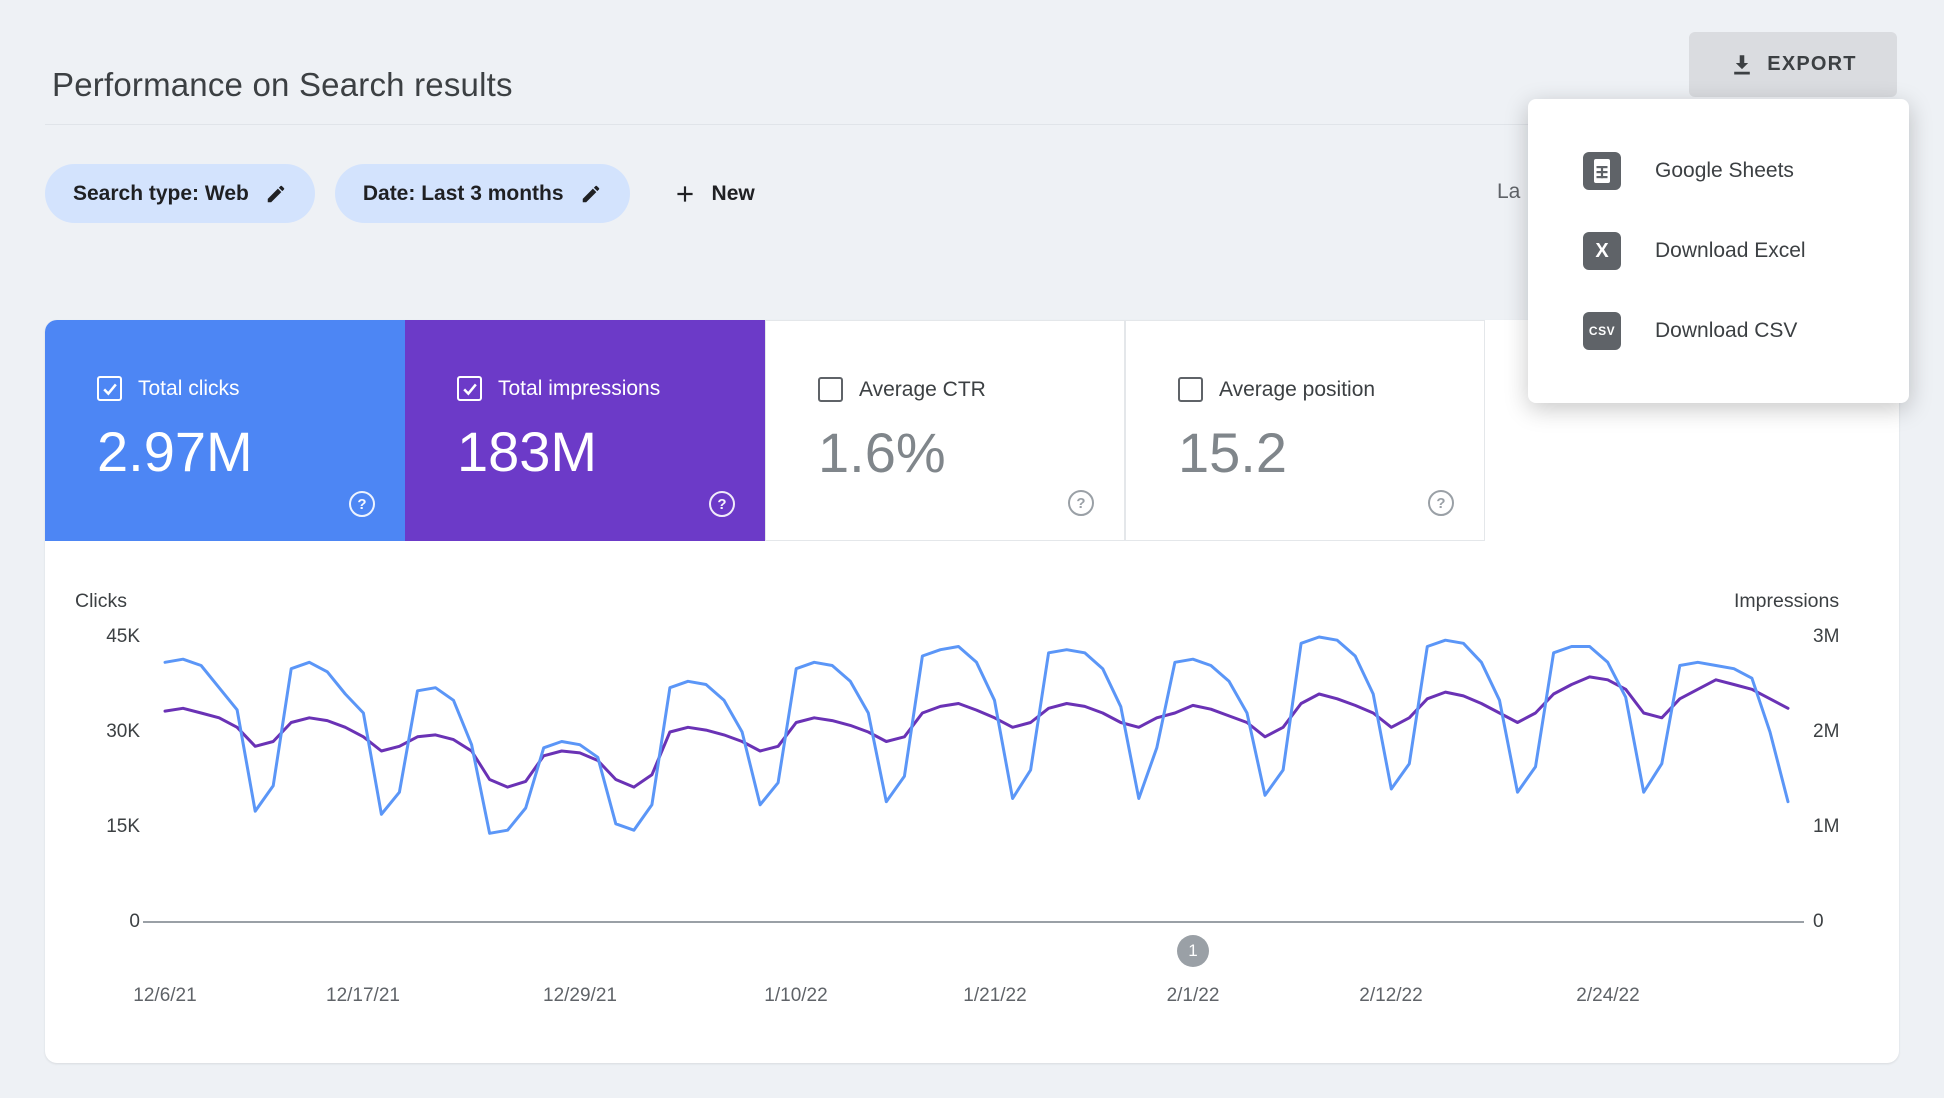 The width and height of the screenshot is (1944, 1098). I want to click on right-axis-tick: 1M, so click(1826, 826).